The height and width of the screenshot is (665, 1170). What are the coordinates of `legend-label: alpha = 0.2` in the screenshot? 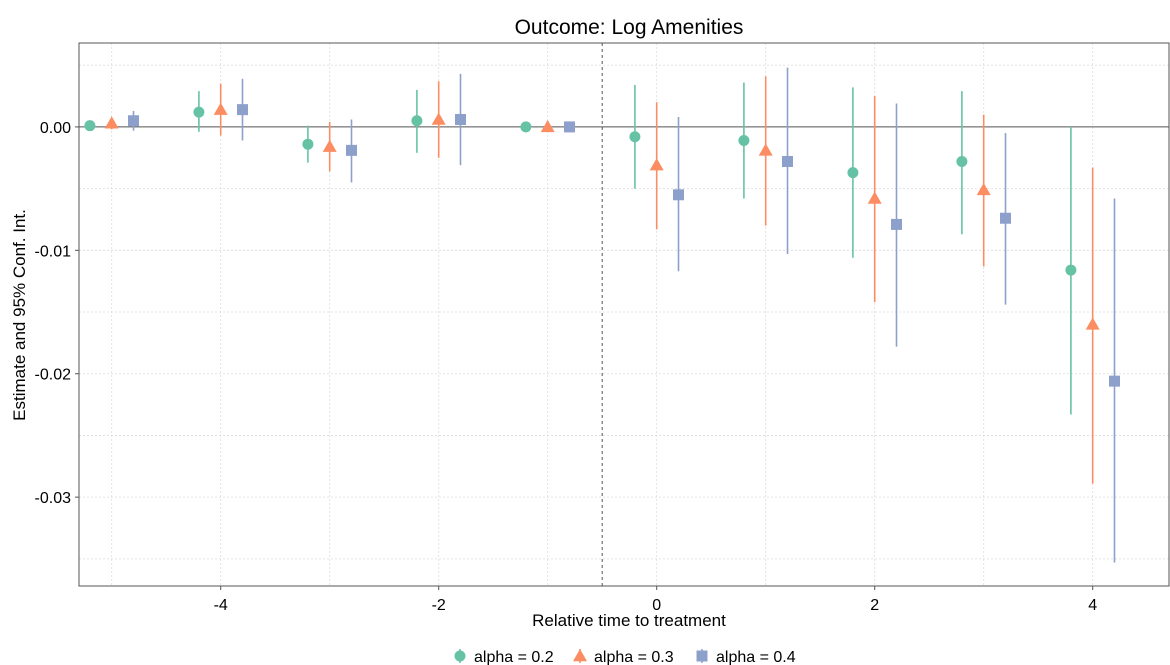 It's located at (514, 657).